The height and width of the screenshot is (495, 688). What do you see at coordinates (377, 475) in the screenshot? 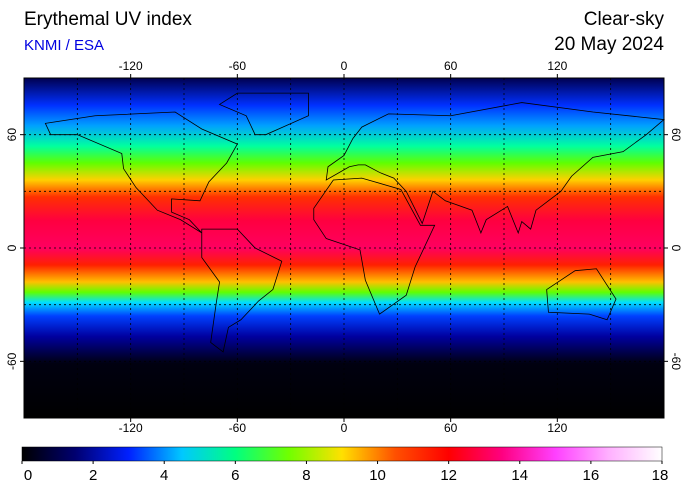
I see `colorbar-label: 10` at bounding box center [377, 475].